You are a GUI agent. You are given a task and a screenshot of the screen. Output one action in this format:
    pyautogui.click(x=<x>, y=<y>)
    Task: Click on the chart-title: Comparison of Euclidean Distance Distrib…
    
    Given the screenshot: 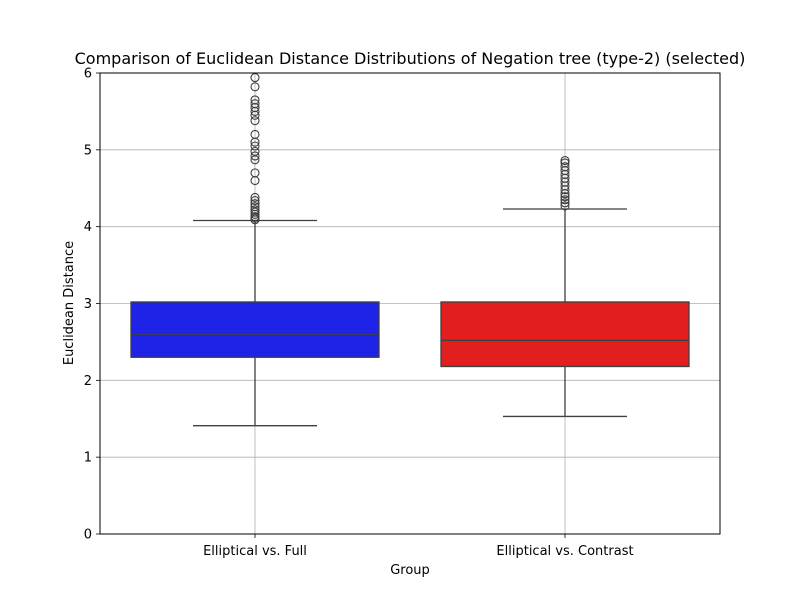 What is the action you would take?
    pyautogui.click(x=410, y=58)
    